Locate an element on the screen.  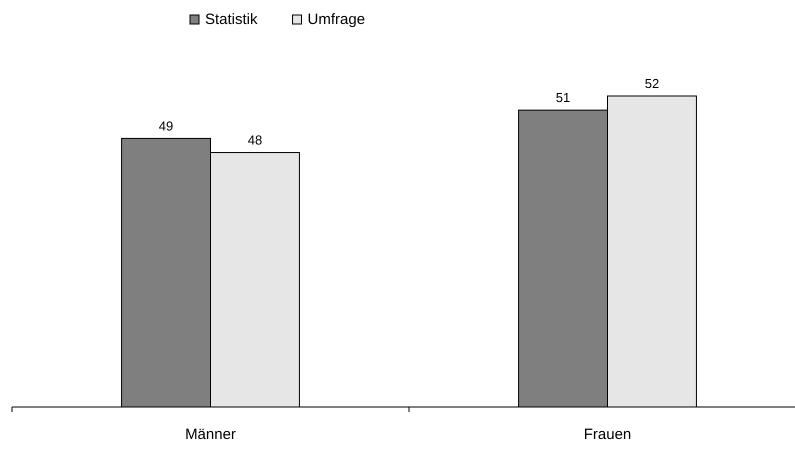
data-label: 48 is located at coordinates (255, 140).